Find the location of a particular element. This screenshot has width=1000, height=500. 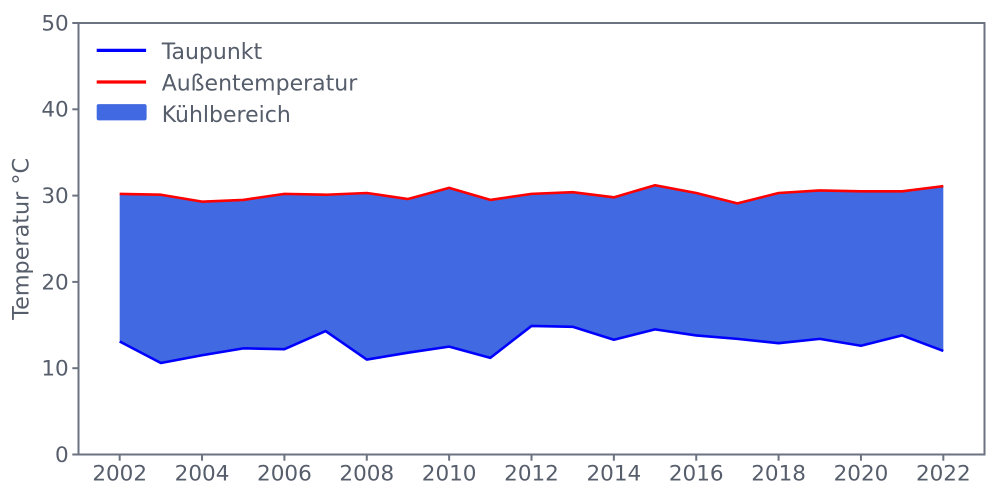

taupunkt-polyline is located at coordinates (531, 344).